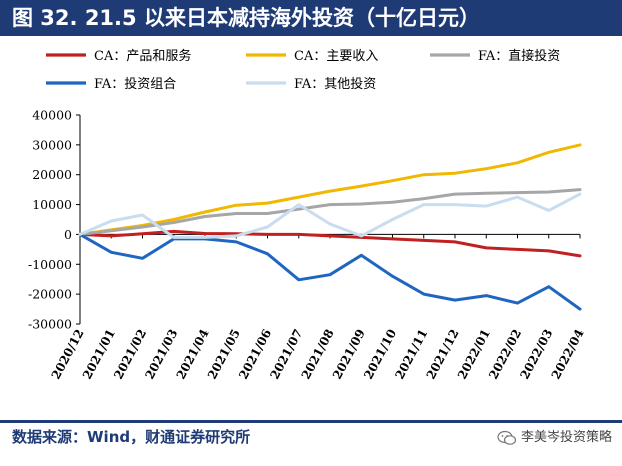  What do you see at coordinates (50, 324) in the screenshot?
I see `y-tick-label: -30000` at bounding box center [50, 324].